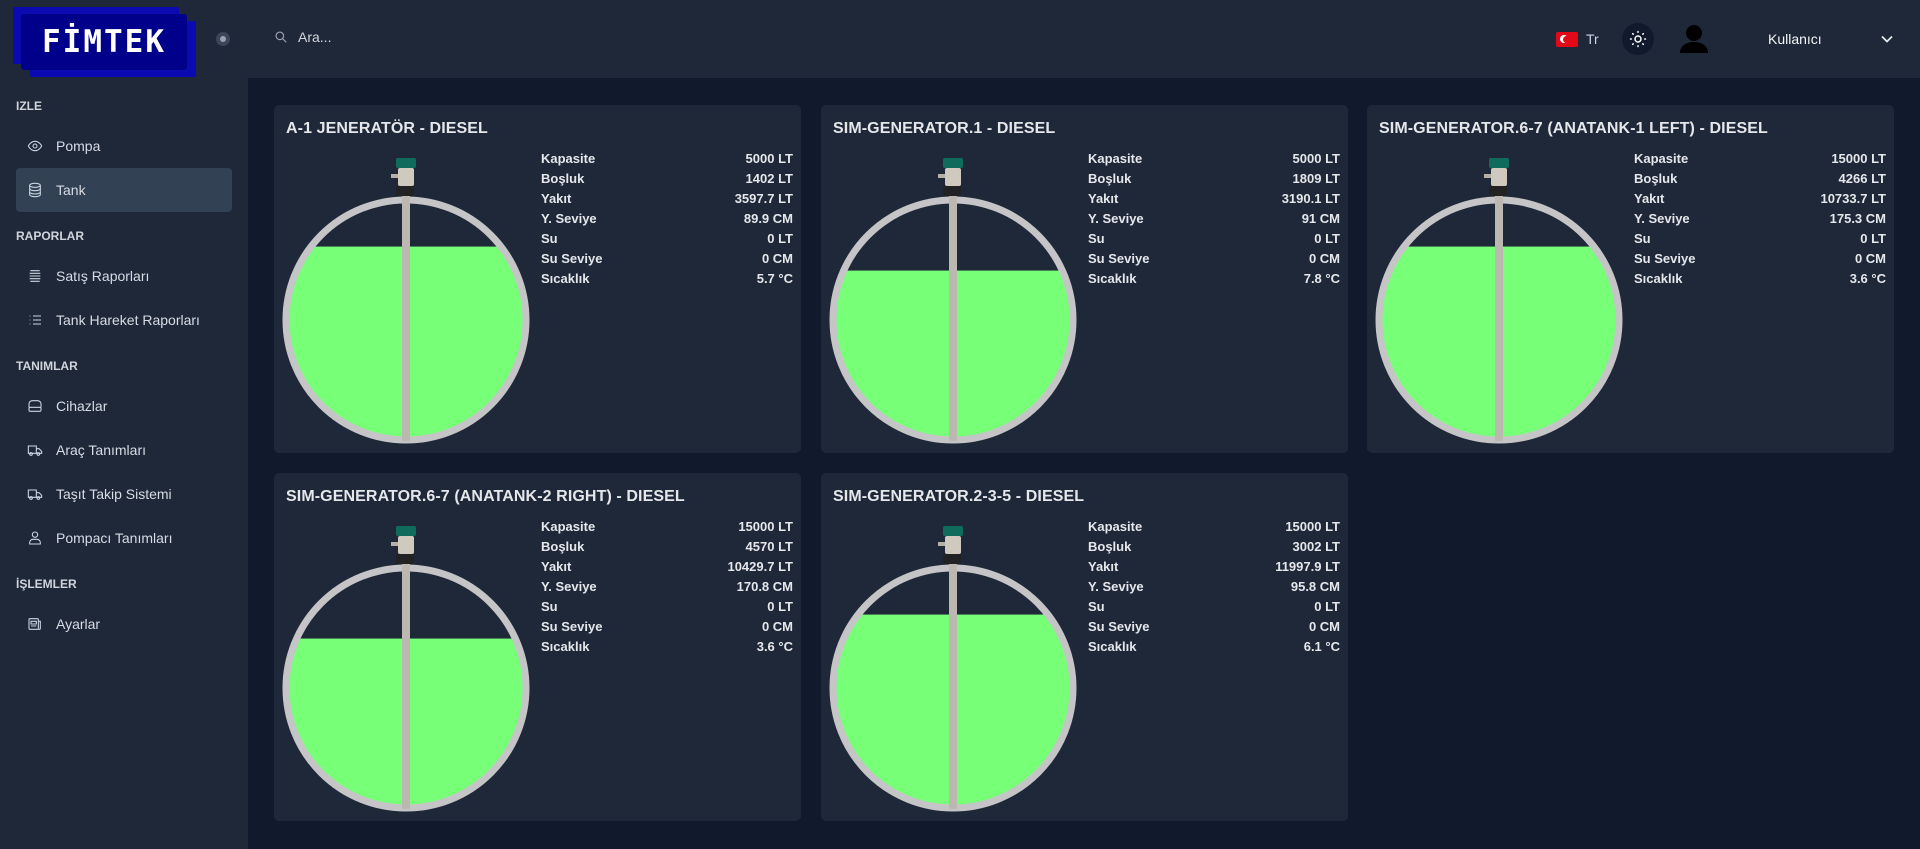 The image size is (1920, 849). What do you see at coordinates (1577, 39) in the screenshot?
I see `language-selector: Tr` at bounding box center [1577, 39].